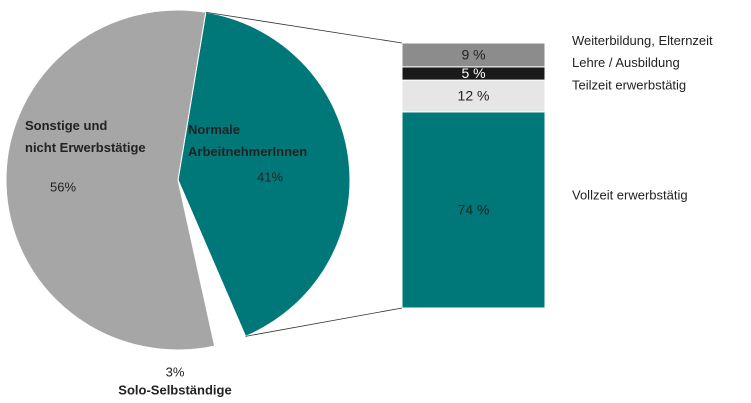 The width and height of the screenshot is (751, 403). Describe the element at coordinates (473, 73) in the screenshot. I see `segment-value-label: 5 %` at that location.